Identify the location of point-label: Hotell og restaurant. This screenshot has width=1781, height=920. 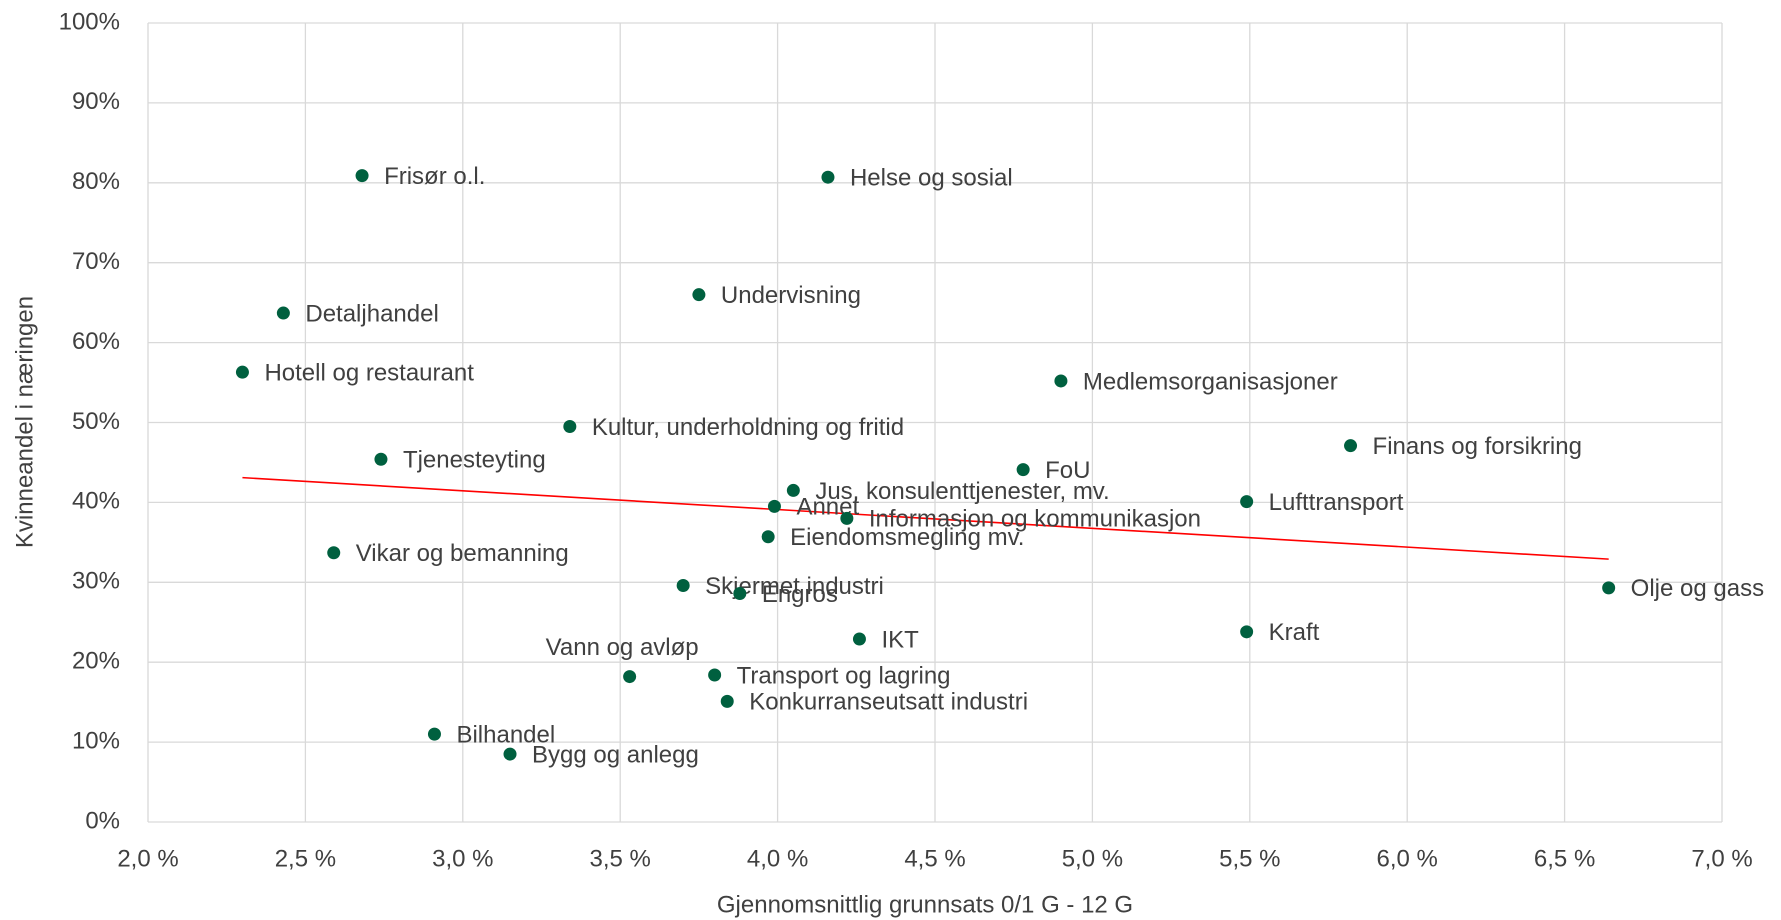
(369, 373).